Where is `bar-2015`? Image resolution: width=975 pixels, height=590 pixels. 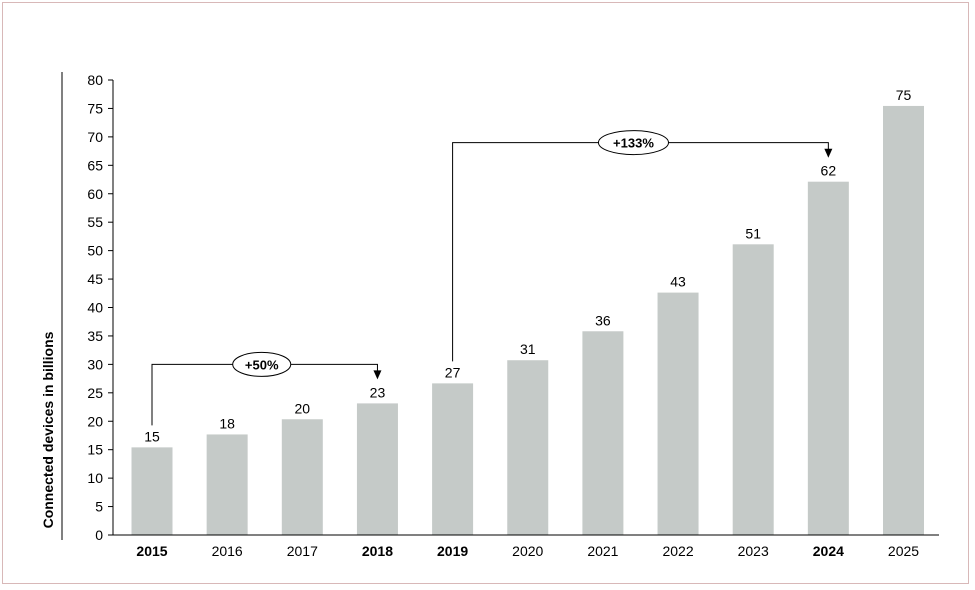
bar-2015 is located at coordinates (152, 491).